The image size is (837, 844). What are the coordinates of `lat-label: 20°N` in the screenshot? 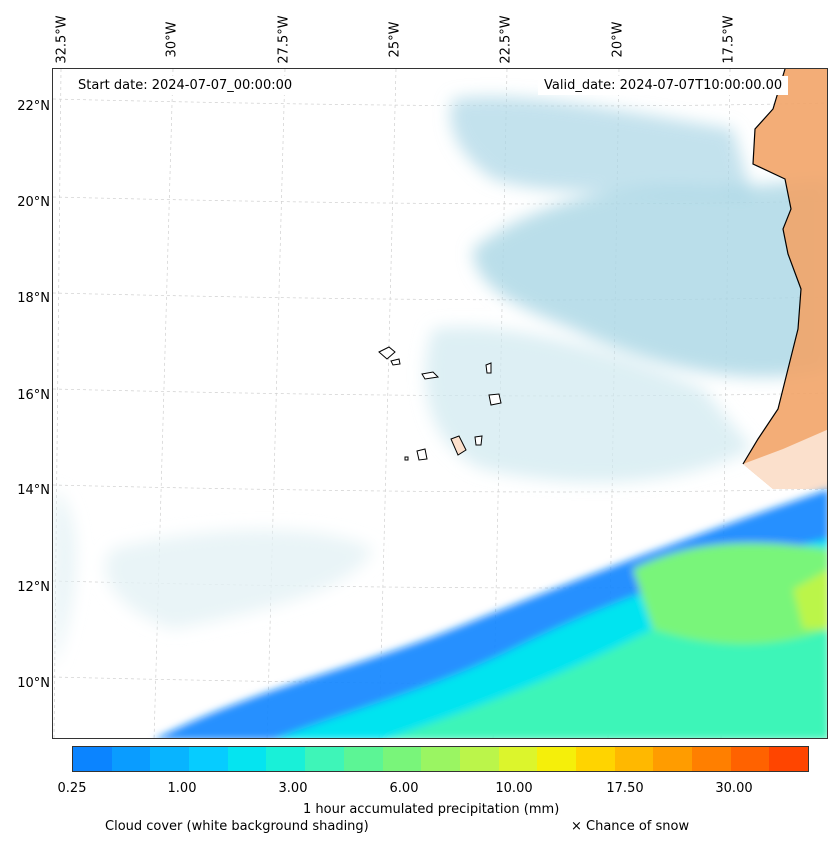 It's located at (33, 202).